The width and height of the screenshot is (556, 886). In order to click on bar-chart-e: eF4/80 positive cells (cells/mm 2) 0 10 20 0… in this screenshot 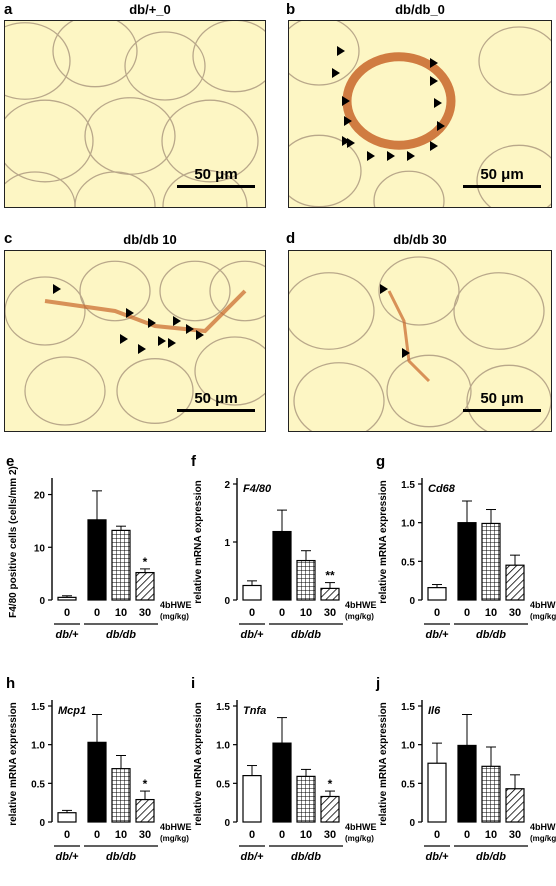, I will do `click(99, 547)`.